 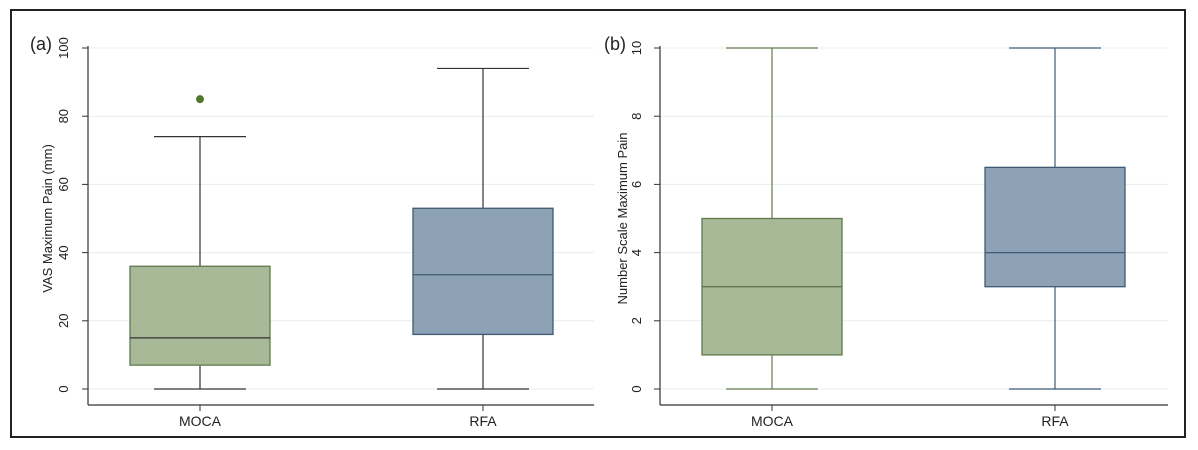 What do you see at coordinates (615, 44) in the screenshot?
I see `panel-label: (b)` at bounding box center [615, 44].